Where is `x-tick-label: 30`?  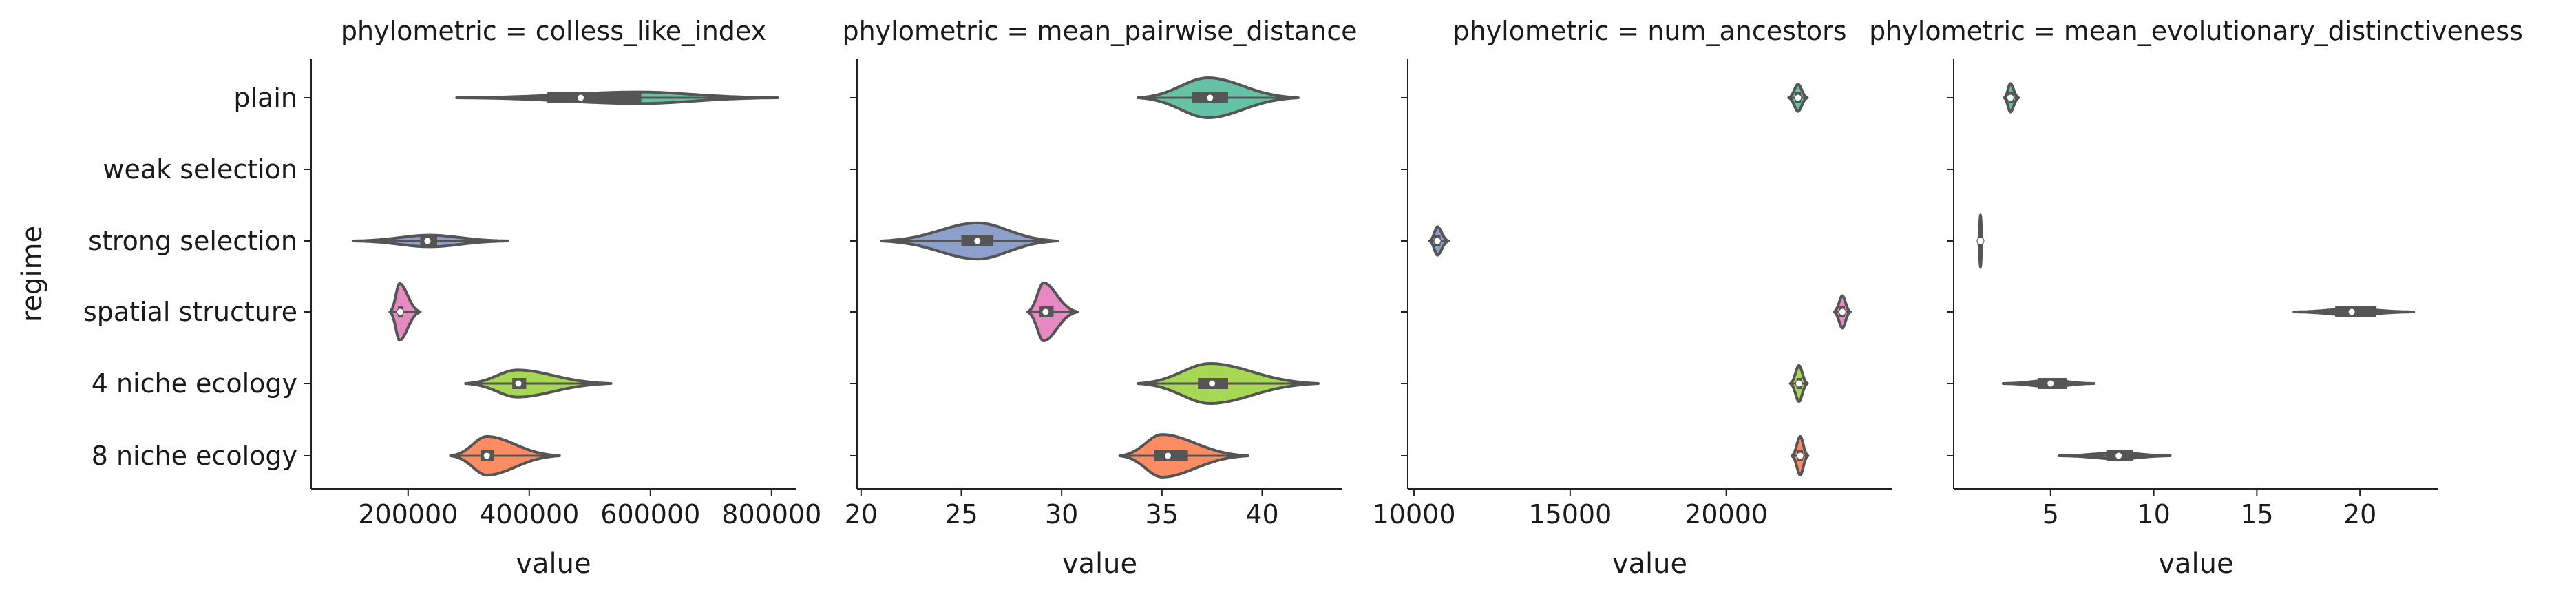
x-tick-label: 30 is located at coordinates (1062, 514).